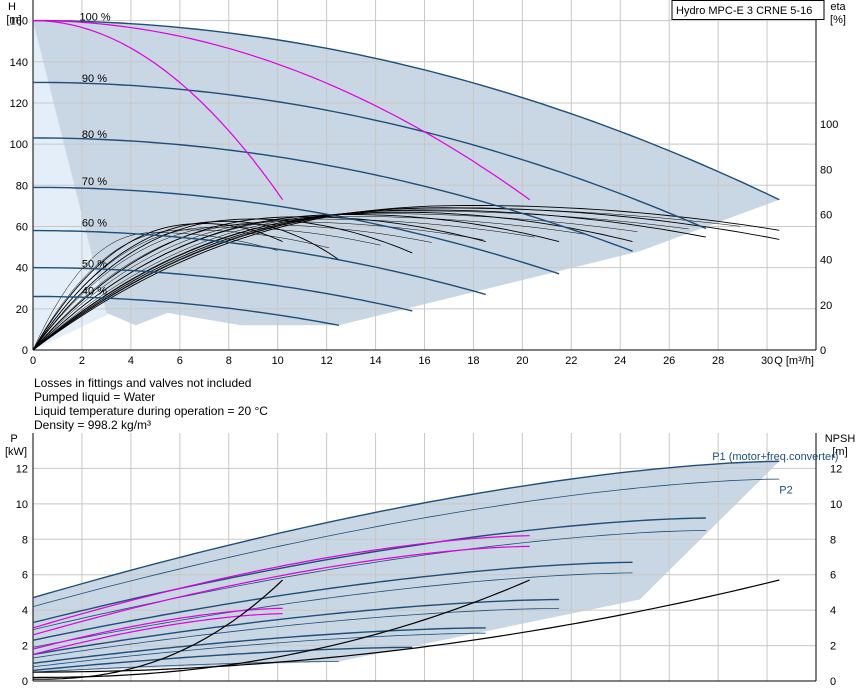 The image size is (866, 700). What do you see at coordinates (840, 439) in the screenshot?
I see `y-axis-label-right: NPSH` at bounding box center [840, 439].